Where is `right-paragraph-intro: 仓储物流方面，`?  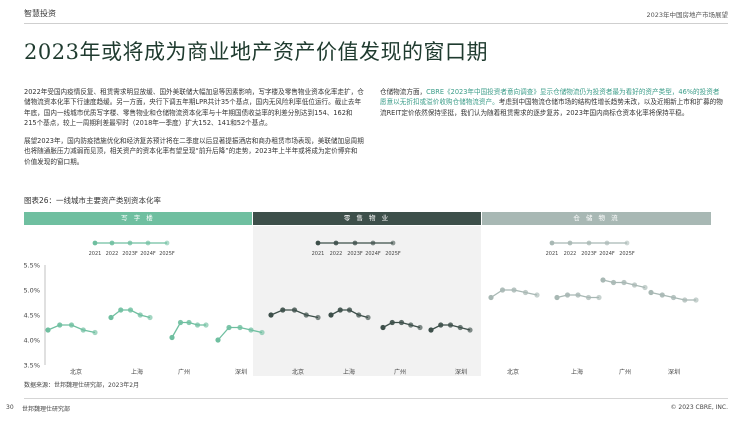 right-paragraph-intro: 仓储物流方面， is located at coordinates (403, 92).